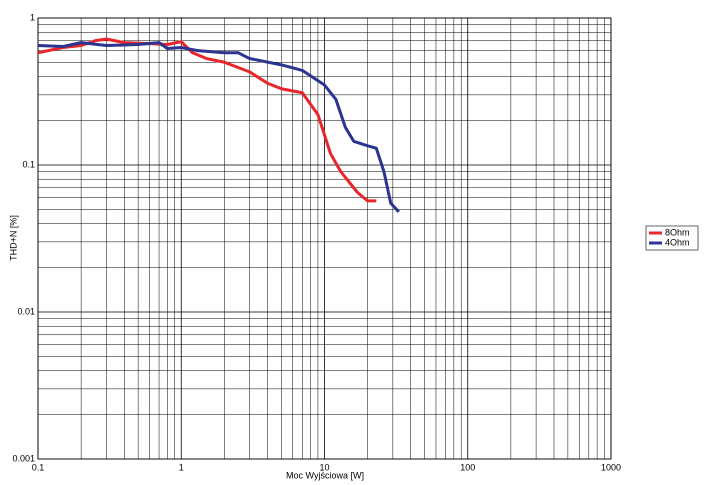  What do you see at coordinates (181, 467) in the screenshot?
I see `x-tick-label: 1` at bounding box center [181, 467].